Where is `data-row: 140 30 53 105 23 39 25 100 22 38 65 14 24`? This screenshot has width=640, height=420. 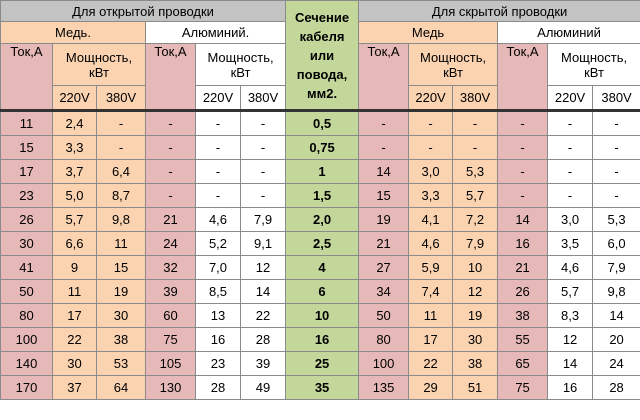 data-row: 140 30 53 105 23 39 25 100 22 38 65 14 24 is located at coordinates (320, 363).